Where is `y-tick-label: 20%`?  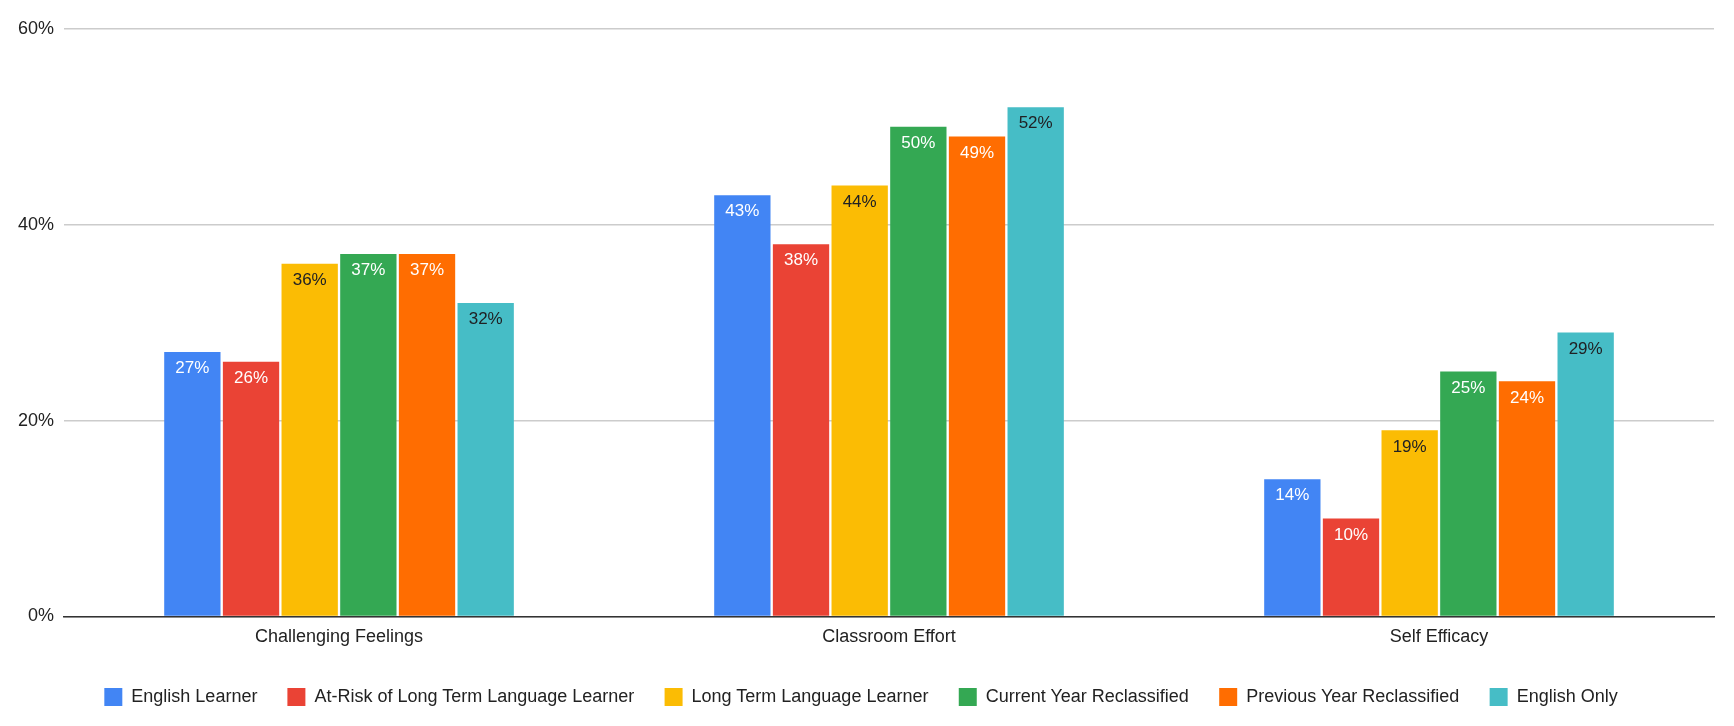 y-tick-label: 20% is located at coordinates (36, 419).